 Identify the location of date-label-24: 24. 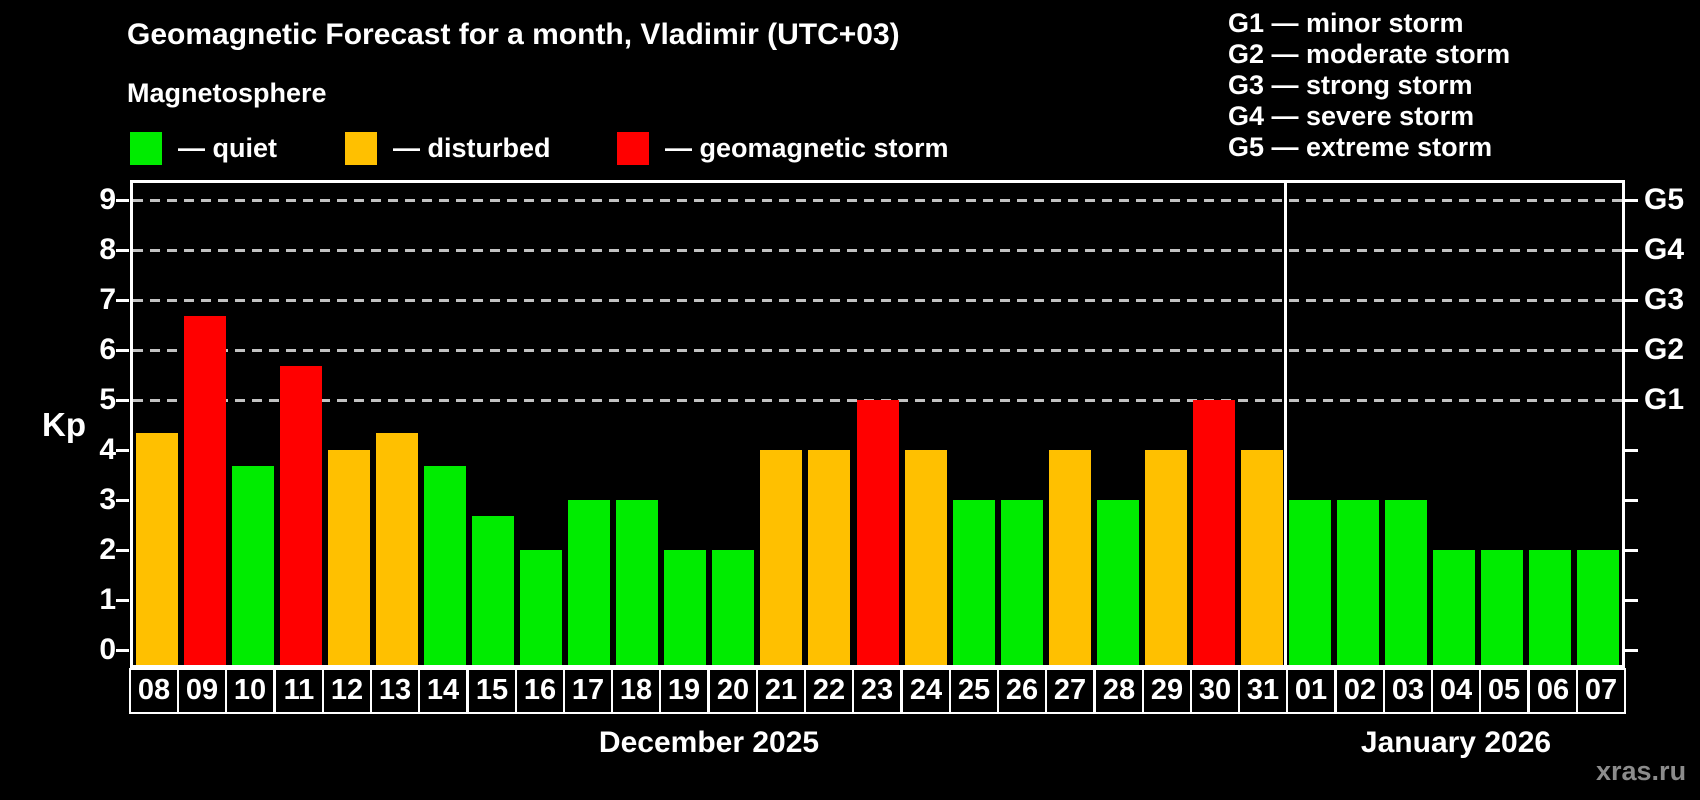
(926, 691).